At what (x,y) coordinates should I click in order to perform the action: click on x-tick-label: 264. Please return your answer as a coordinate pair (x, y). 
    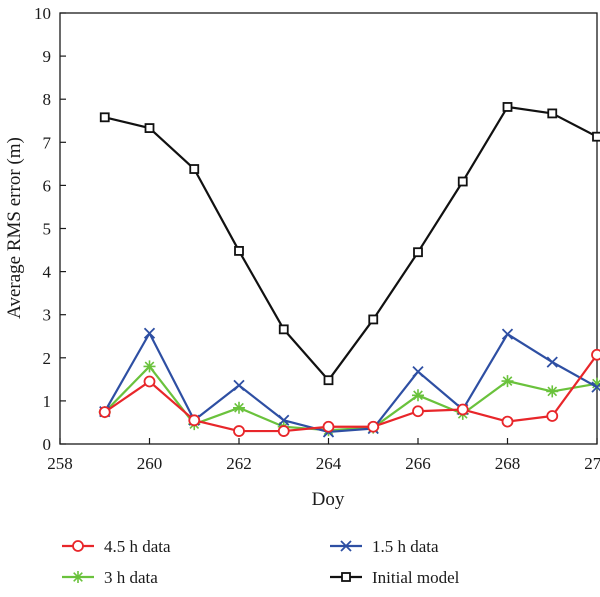
    Looking at the image, I should click on (329, 463).